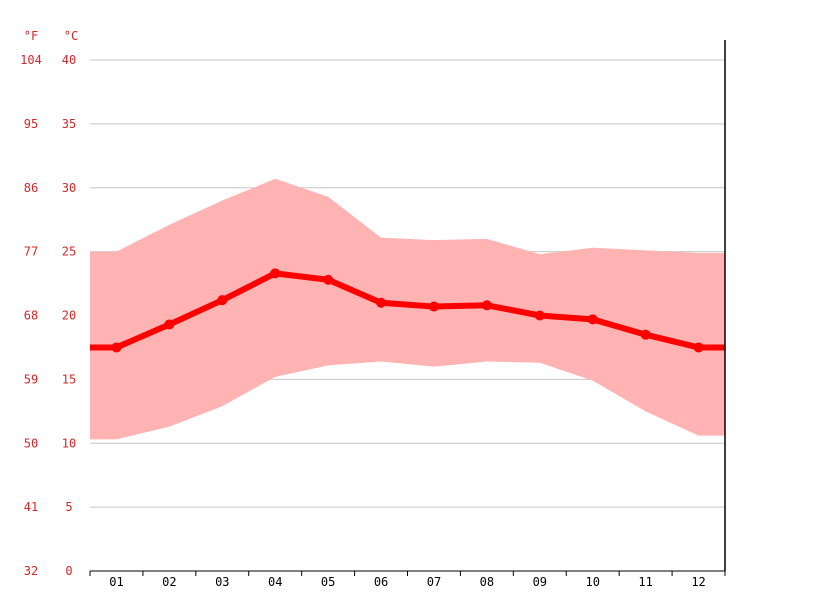 The height and width of the screenshot is (611, 815). Describe the element at coordinates (31, 252) in the screenshot. I see `y-tick-label-f: 77` at that location.